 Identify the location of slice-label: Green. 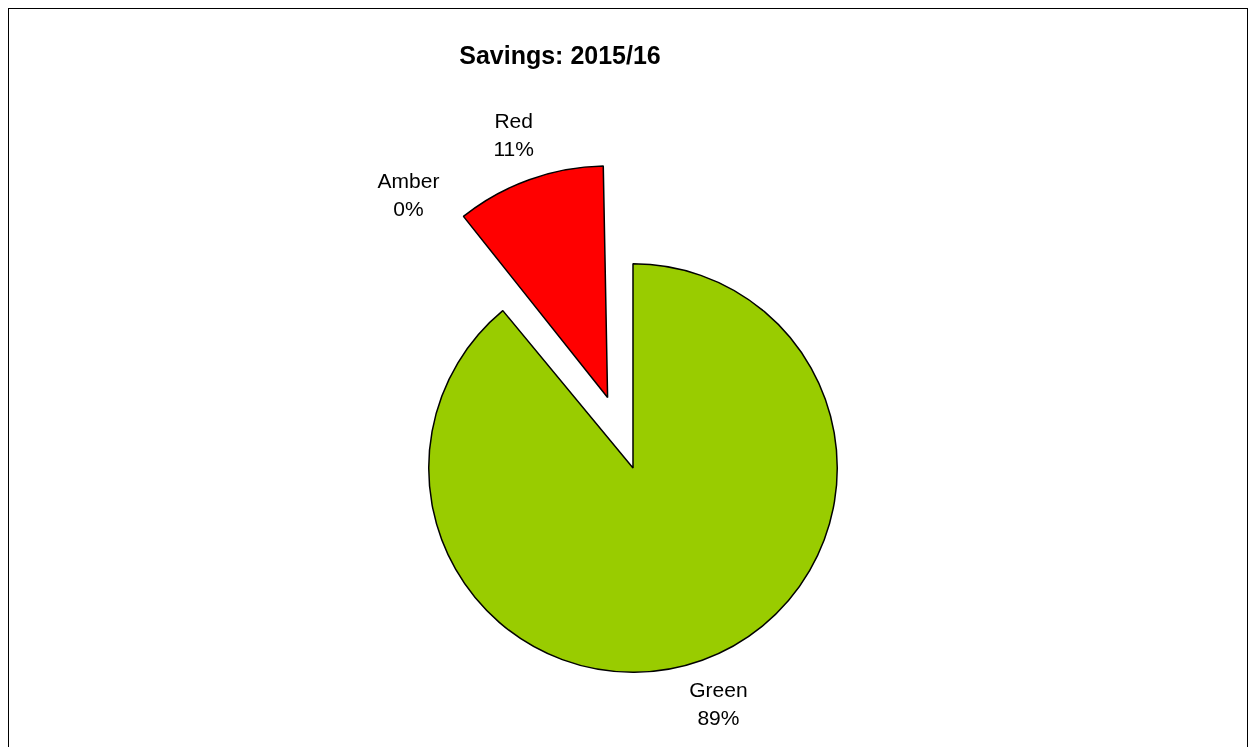
(718, 690).